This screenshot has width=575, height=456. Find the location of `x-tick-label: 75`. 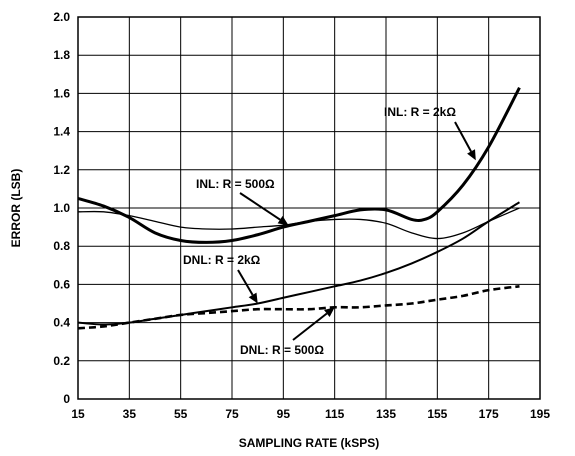

x-tick-label: 75 is located at coordinates (232, 414).